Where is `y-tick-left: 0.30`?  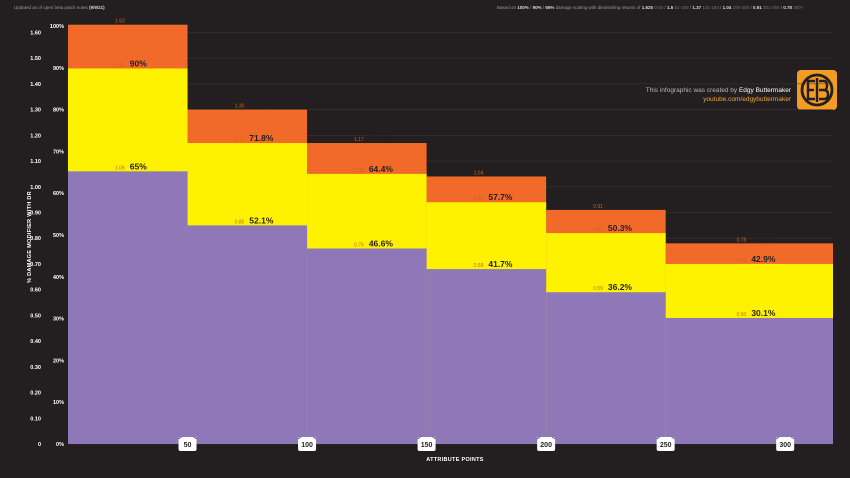 y-tick-left: 0.30 is located at coordinates (35, 368).